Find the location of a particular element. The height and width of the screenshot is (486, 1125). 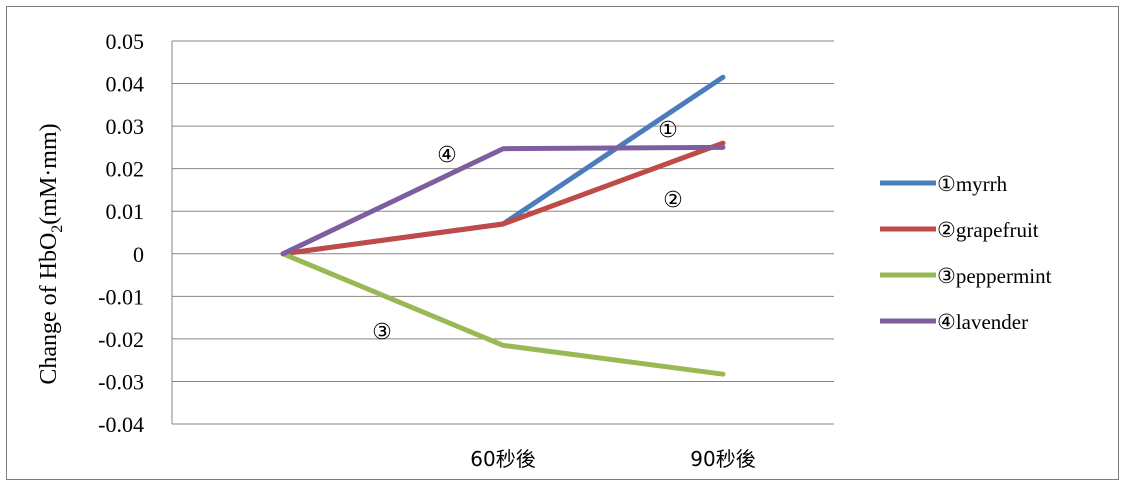

legend-entry-label: ①myrrh is located at coordinates (972, 184).